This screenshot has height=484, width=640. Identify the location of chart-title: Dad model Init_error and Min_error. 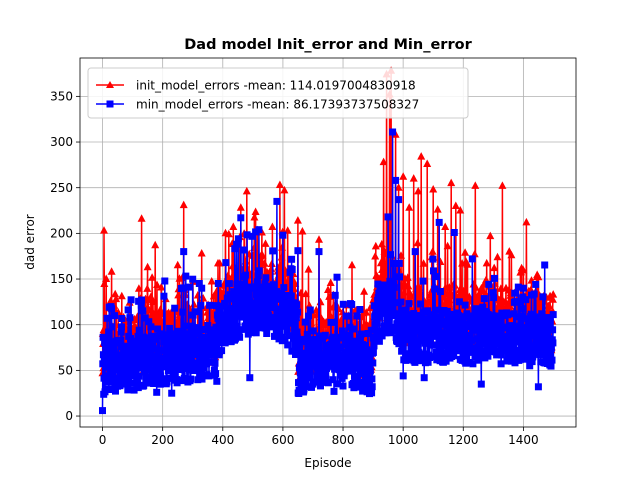
(328, 45).